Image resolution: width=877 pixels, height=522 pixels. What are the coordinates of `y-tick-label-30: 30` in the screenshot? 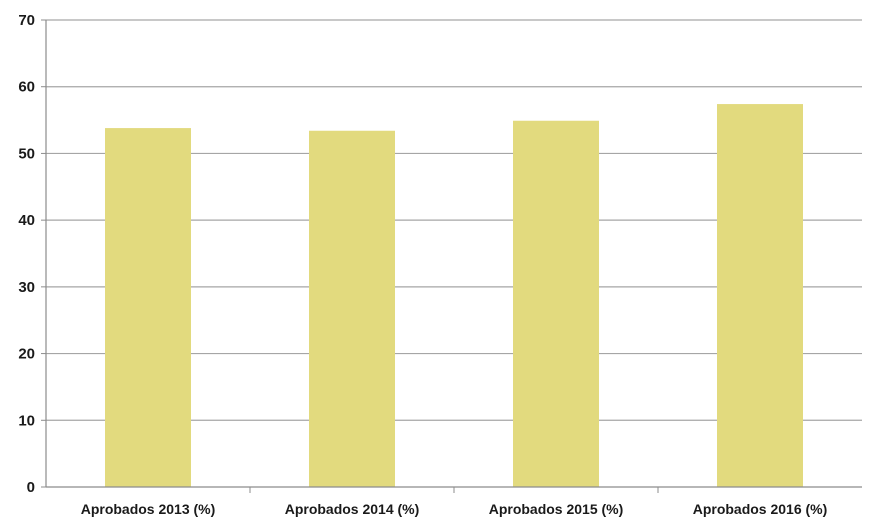 It's located at (26, 287).